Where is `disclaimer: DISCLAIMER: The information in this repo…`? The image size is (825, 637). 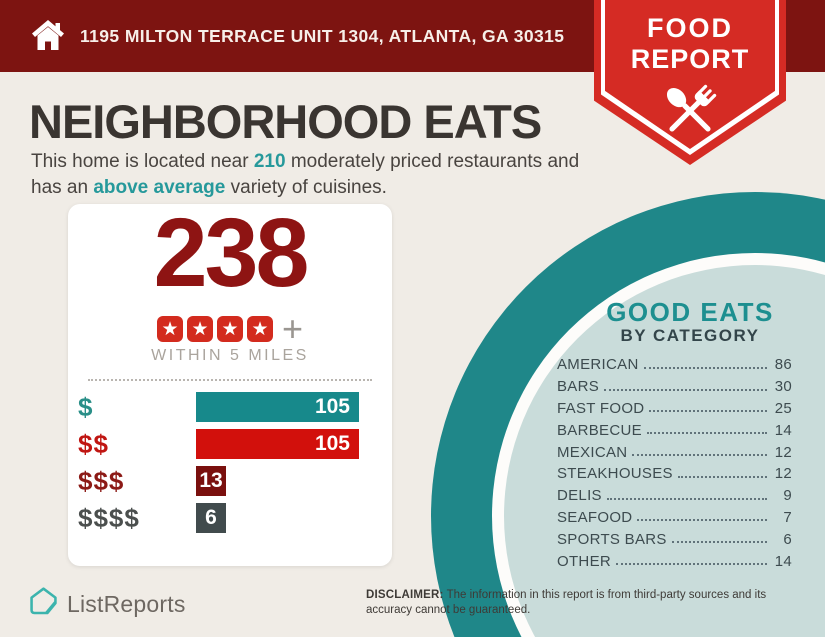 disclaimer: DISCLAIMER: The information in this repo… is located at coordinates (580, 603).